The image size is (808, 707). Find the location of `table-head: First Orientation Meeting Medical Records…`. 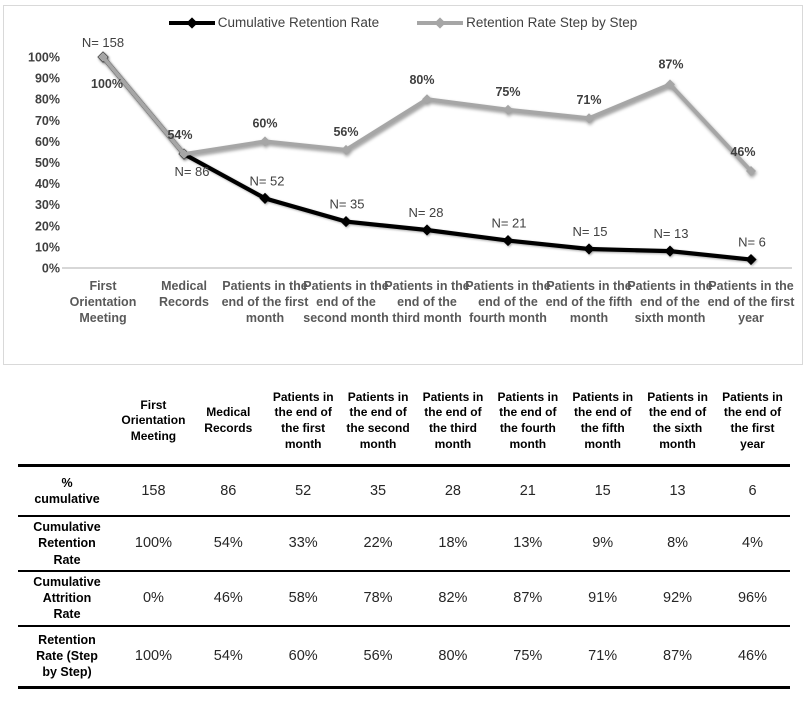

table-head: First Orientation Meeting Medical Records… is located at coordinates (404, 422).